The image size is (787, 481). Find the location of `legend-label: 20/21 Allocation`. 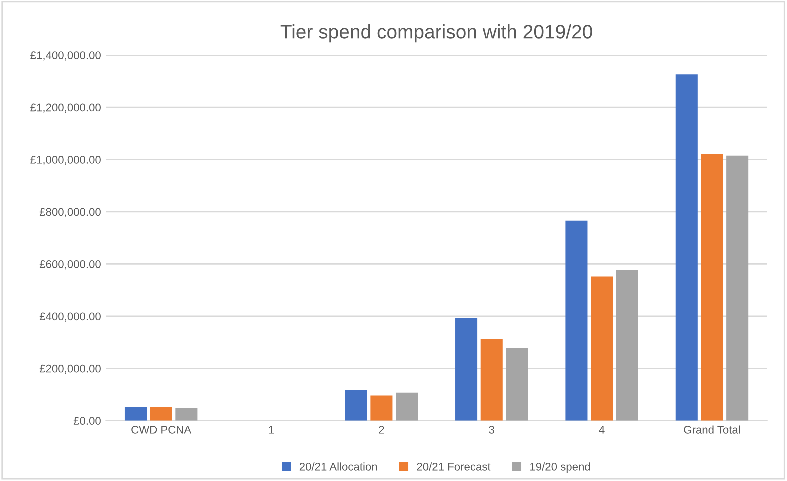

legend-label: 20/21 Allocation is located at coordinates (339, 466).